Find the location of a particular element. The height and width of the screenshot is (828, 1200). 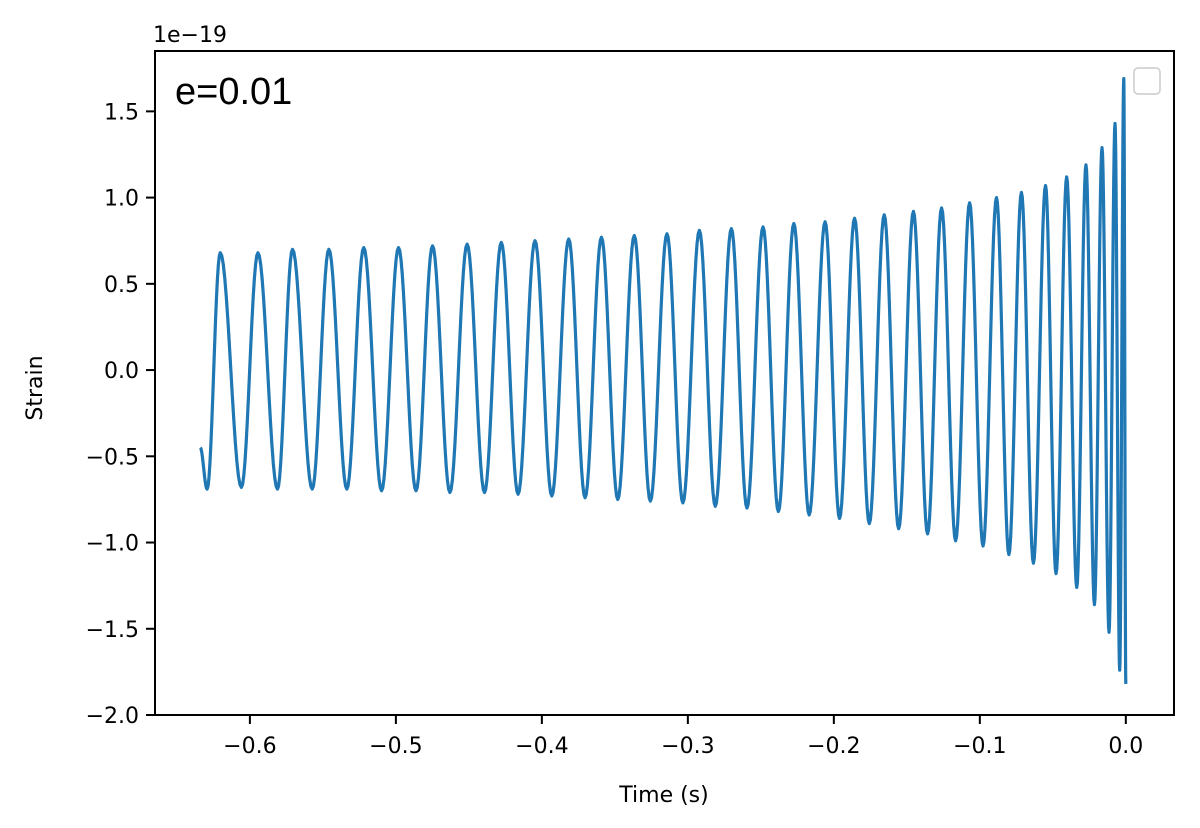

annotation-text: e=0.01 is located at coordinates (233, 92).